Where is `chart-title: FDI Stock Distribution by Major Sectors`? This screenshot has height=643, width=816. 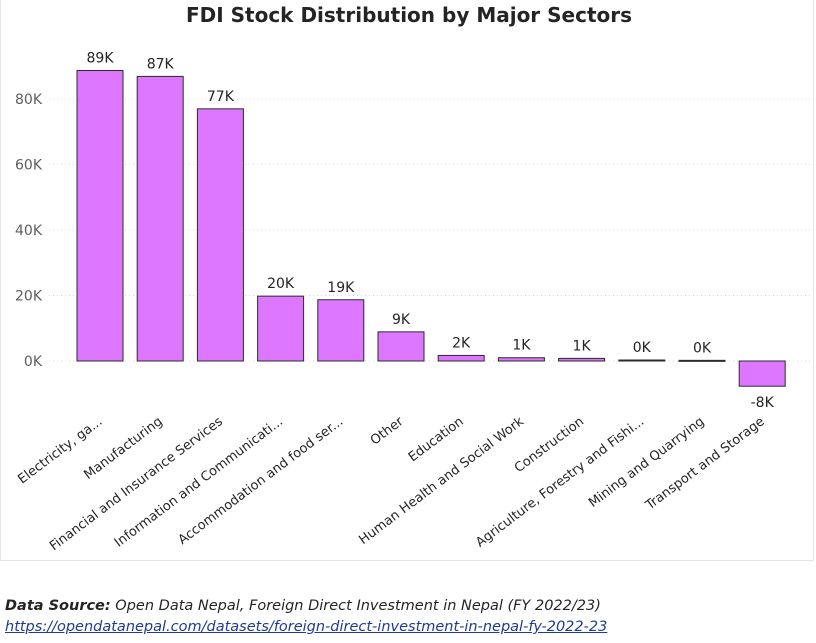
chart-title: FDI Stock Distribution by Major Sectors is located at coordinates (409, 15).